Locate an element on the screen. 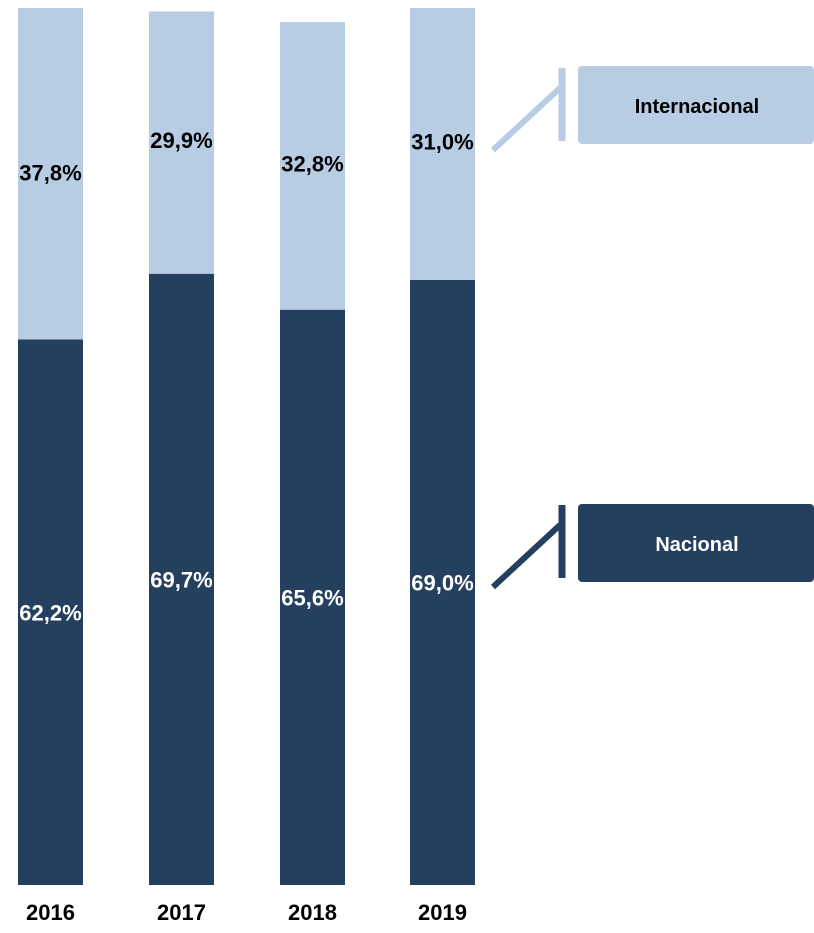 This screenshot has height=933, width=814. legend-box-internacional is located at coordinates (696, 105).